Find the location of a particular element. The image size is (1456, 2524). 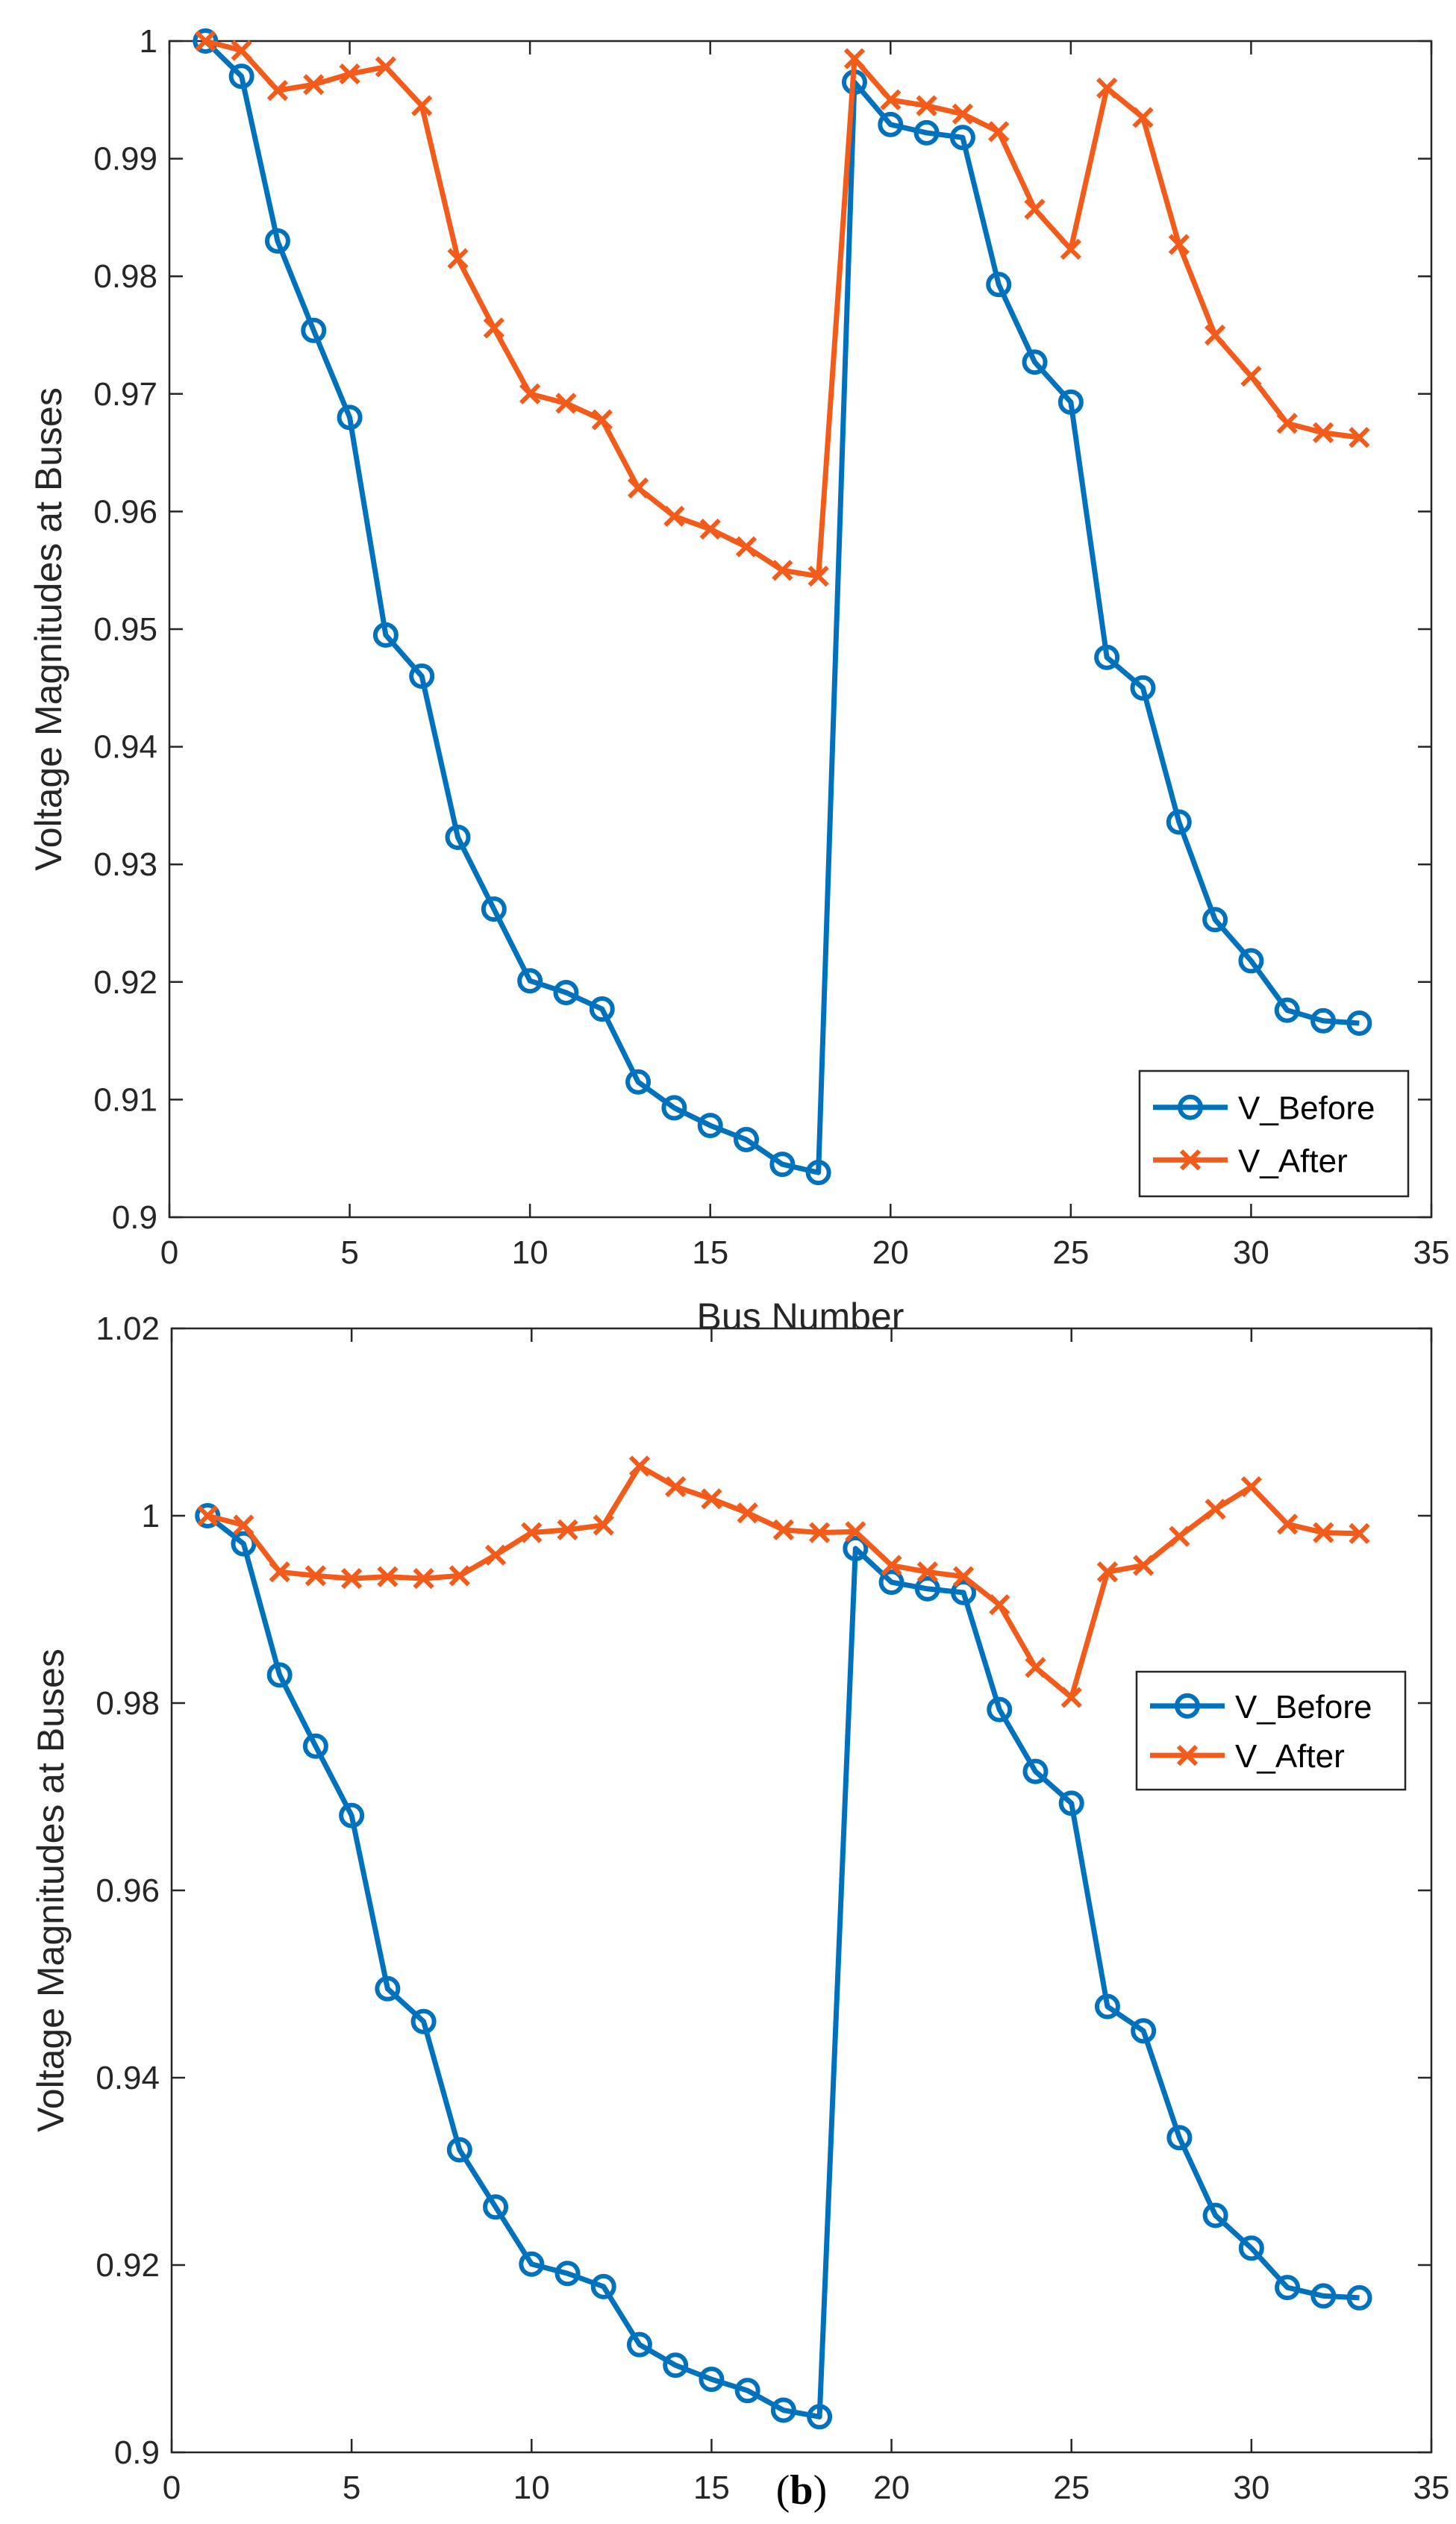

legend-box is located at coordinates (1274, 1133).